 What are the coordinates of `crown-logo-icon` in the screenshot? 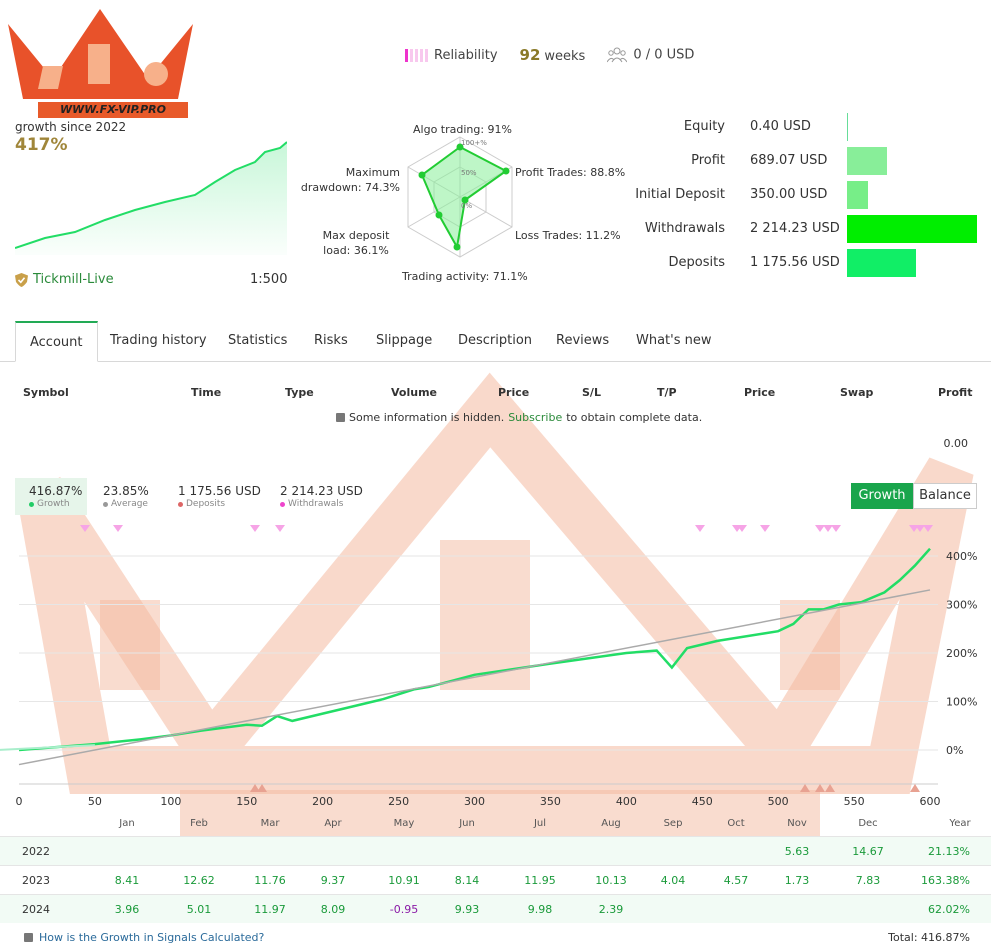 It's located at (100, 54).